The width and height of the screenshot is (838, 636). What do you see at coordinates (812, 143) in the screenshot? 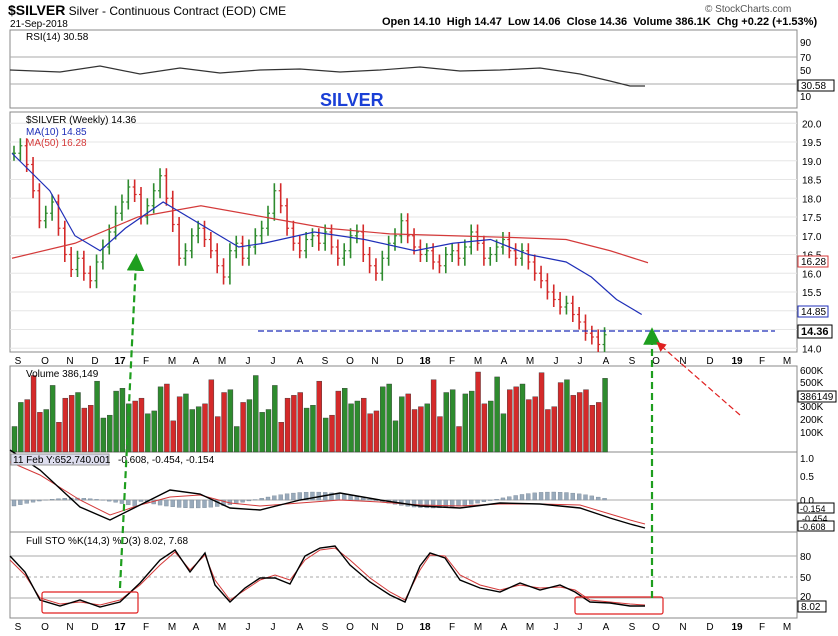
I see `price-tick: 19.5` at bounding box center [812, 143].